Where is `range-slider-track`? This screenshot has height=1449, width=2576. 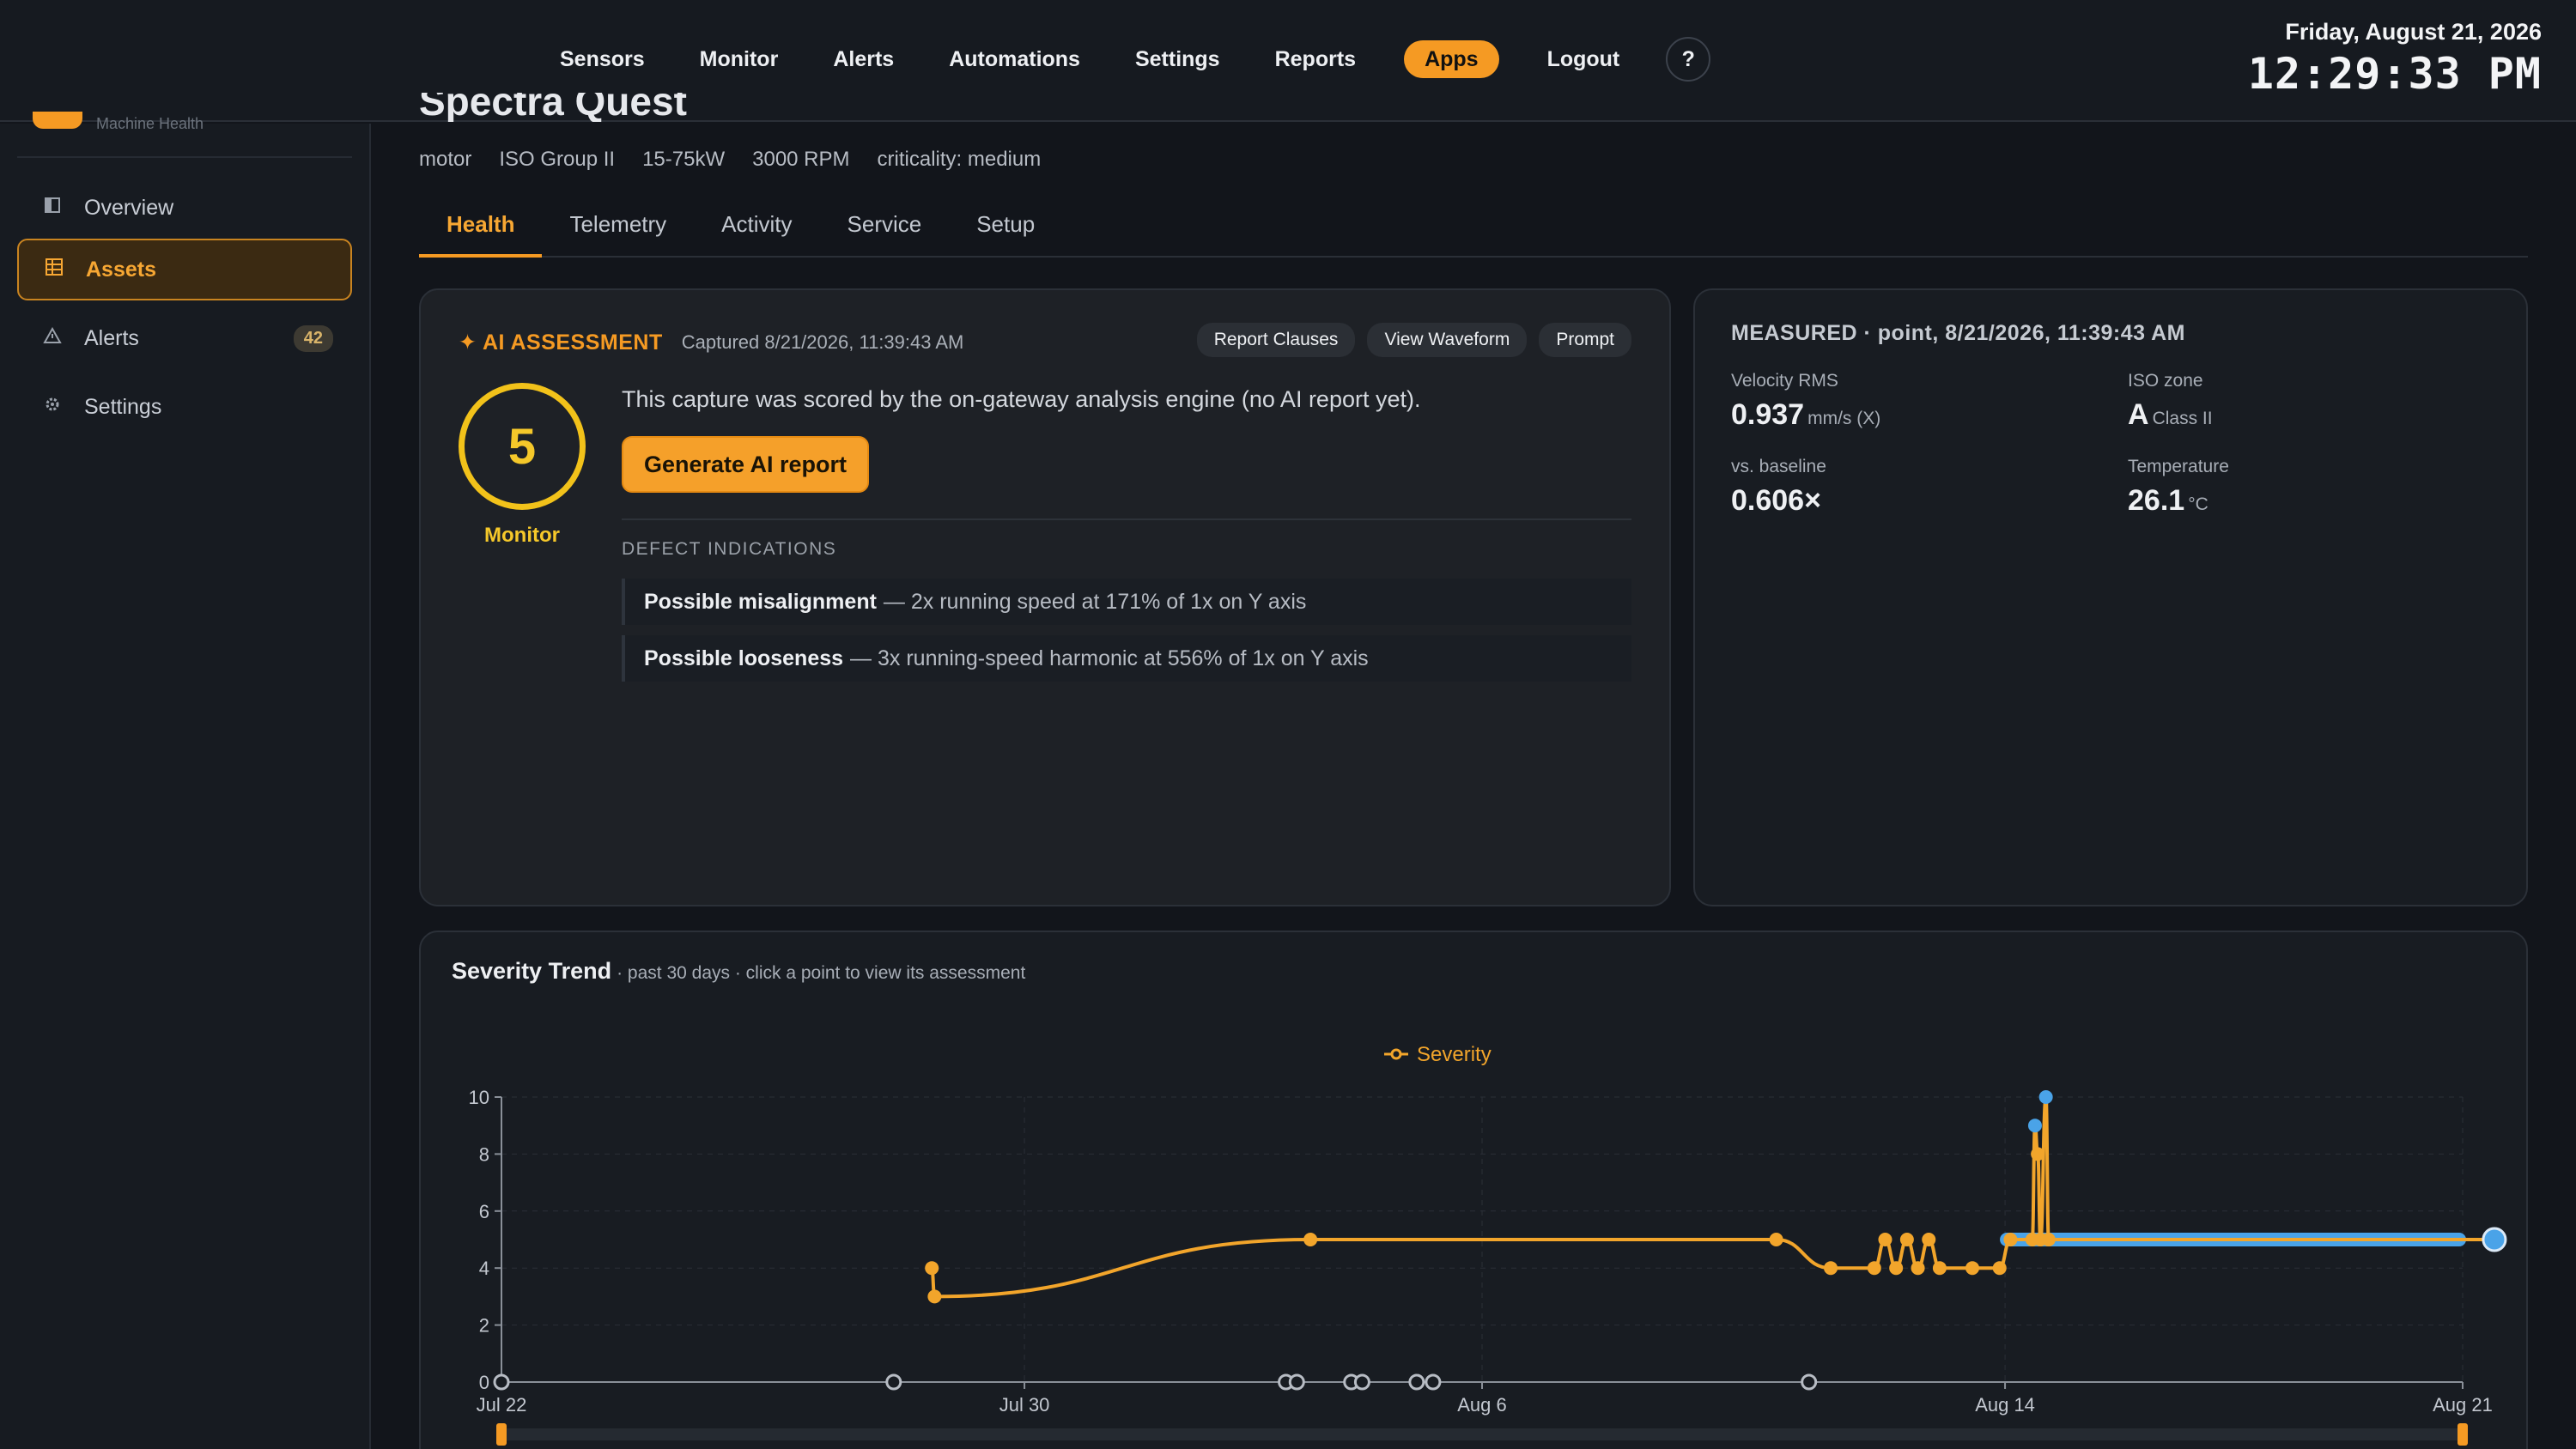 range-slider-track is located at coordinates (1482, 1434).